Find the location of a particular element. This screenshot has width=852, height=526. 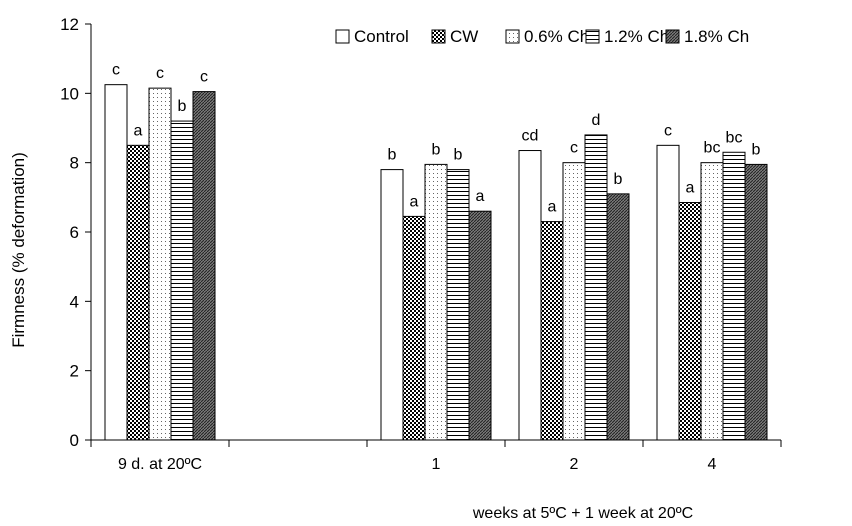

legend-label: Control is located at coordinates (381, 36).